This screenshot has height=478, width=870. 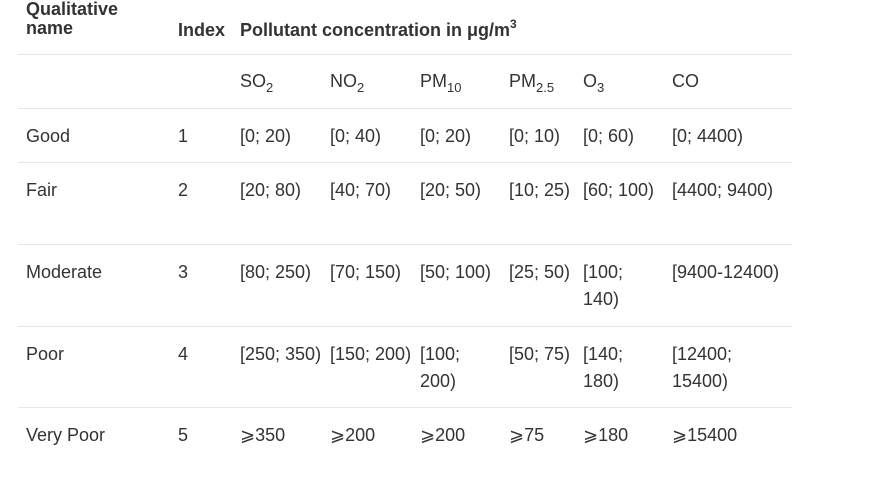 I want to click on cell-co: [9400-12400), so click(x=728, y=285).